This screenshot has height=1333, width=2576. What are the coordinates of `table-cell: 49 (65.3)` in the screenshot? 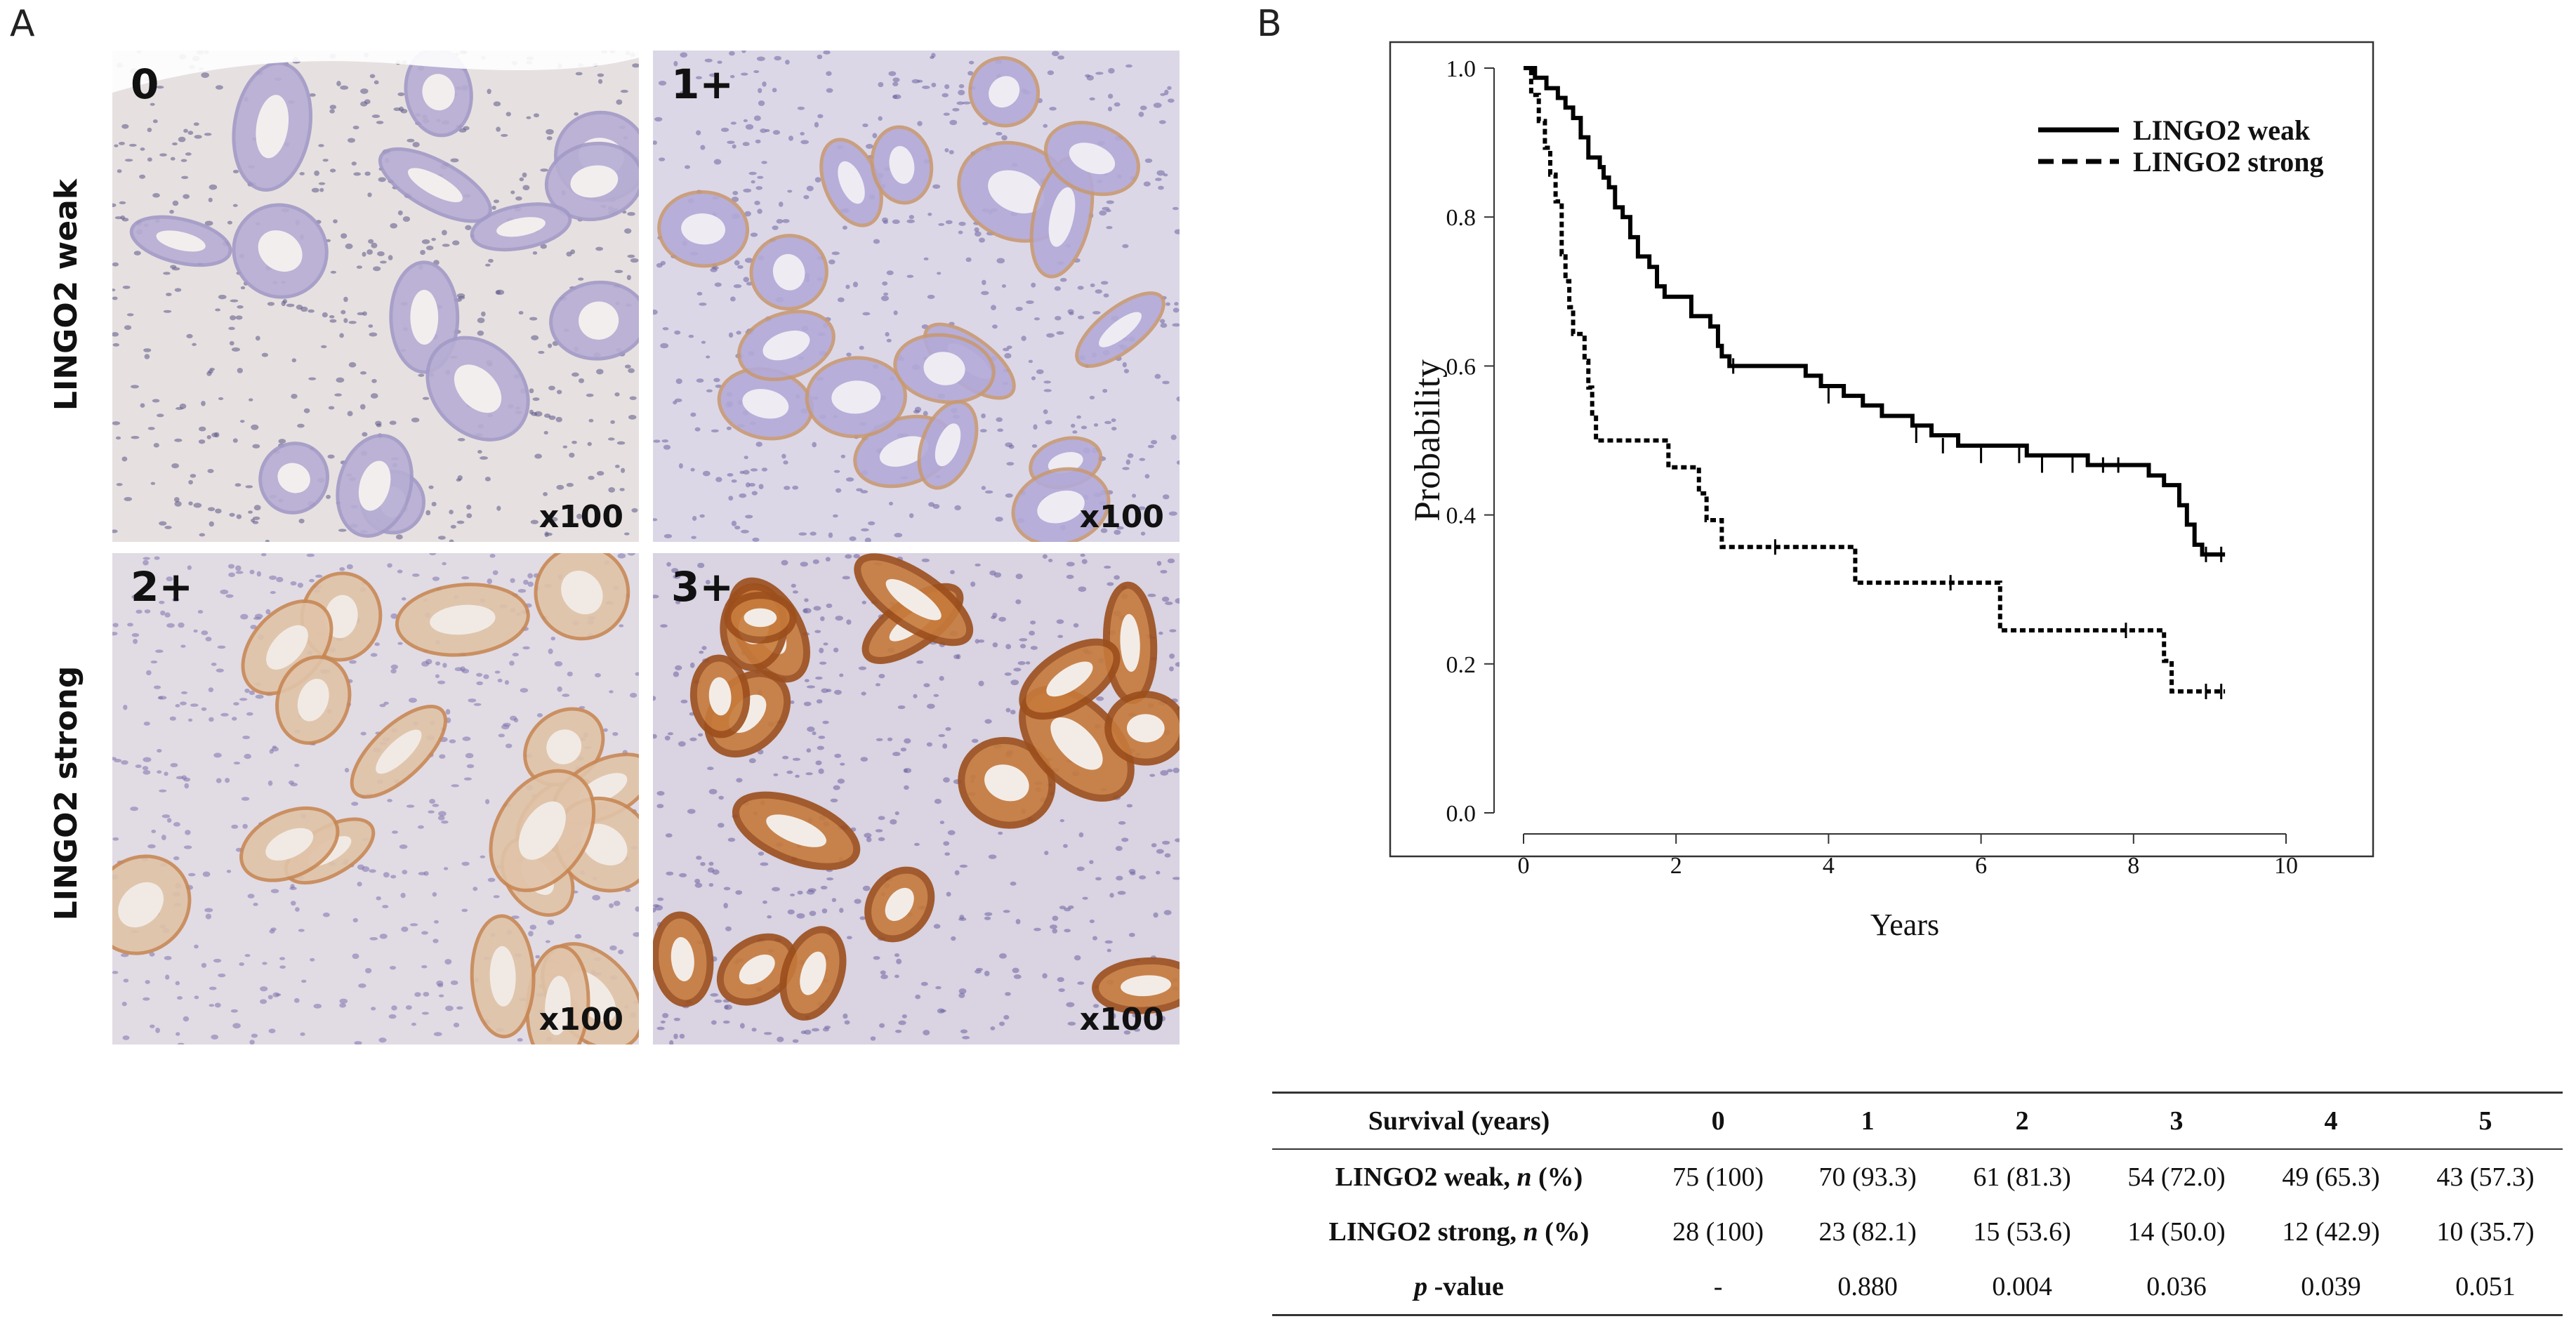 It's located at (2331, 1177).